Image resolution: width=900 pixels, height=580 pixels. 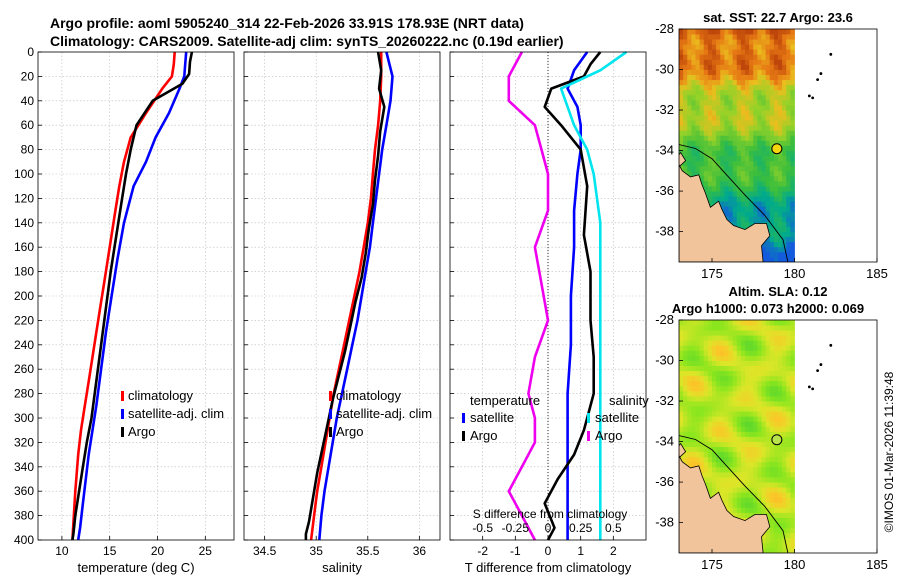 What do you see at coordinates (463, 418) in the screenshot?
I see `diff-legend-temperature-swatch` at bounding box center [463, 418].